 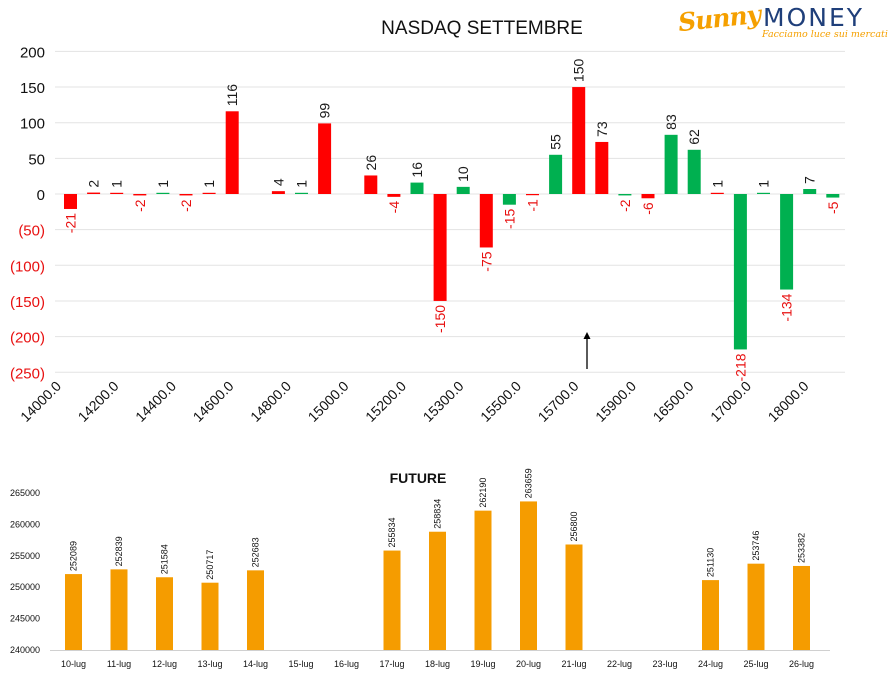 I want to click on data-label: 7, so click(x=810, y=180).